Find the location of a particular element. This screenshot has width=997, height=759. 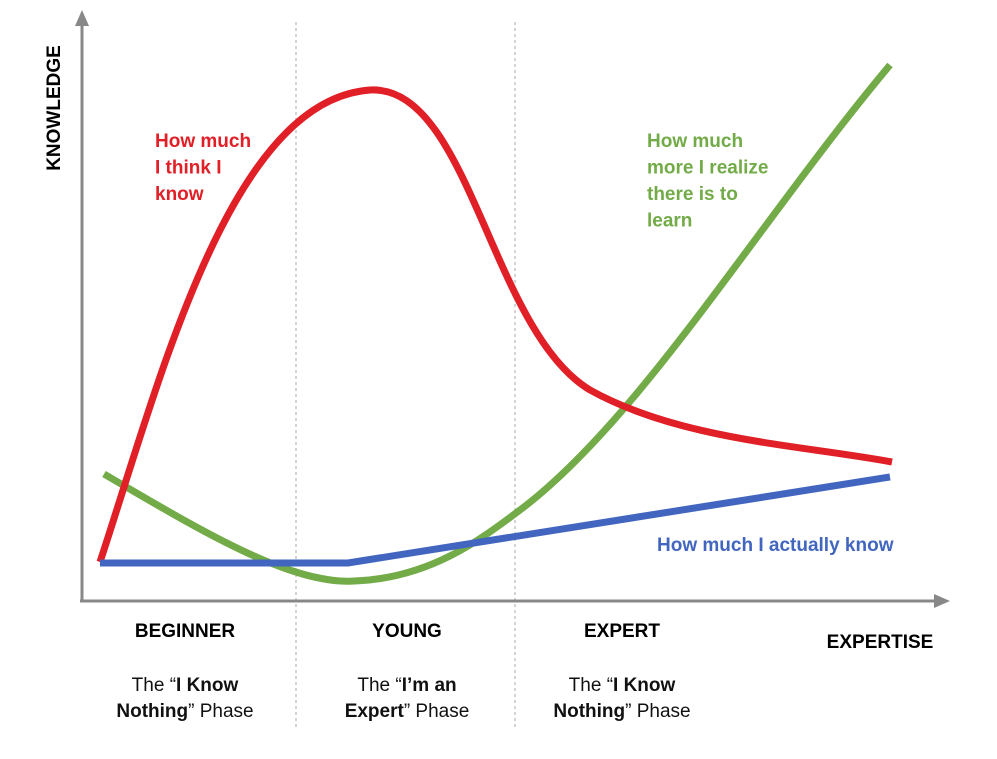

phase-caption: Expert” Phase is located at coordinates (407, 711).